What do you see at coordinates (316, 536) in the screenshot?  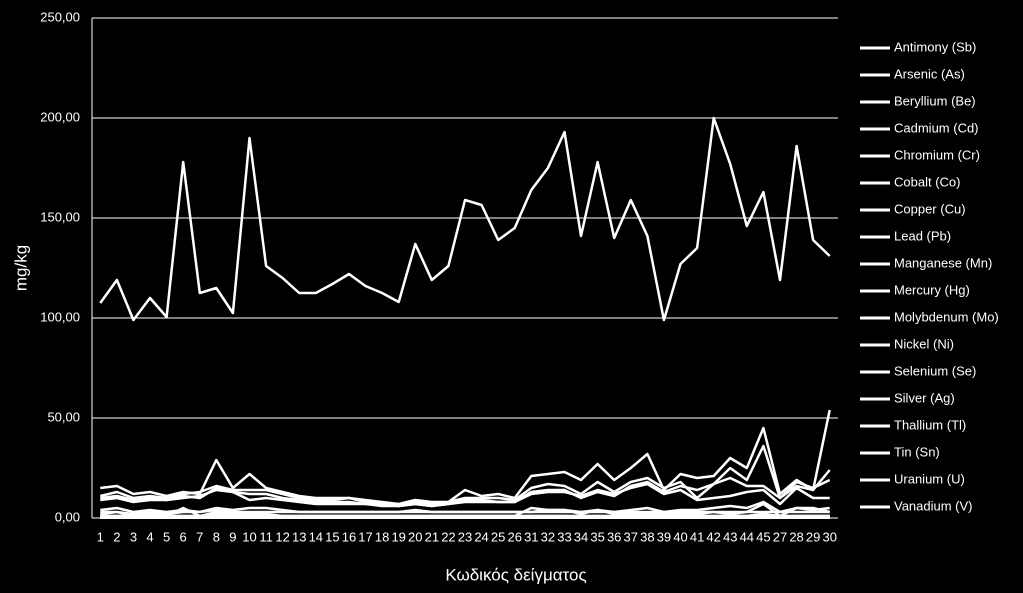 I see `x-tick-label: 14` at bounding box center [316, 536].